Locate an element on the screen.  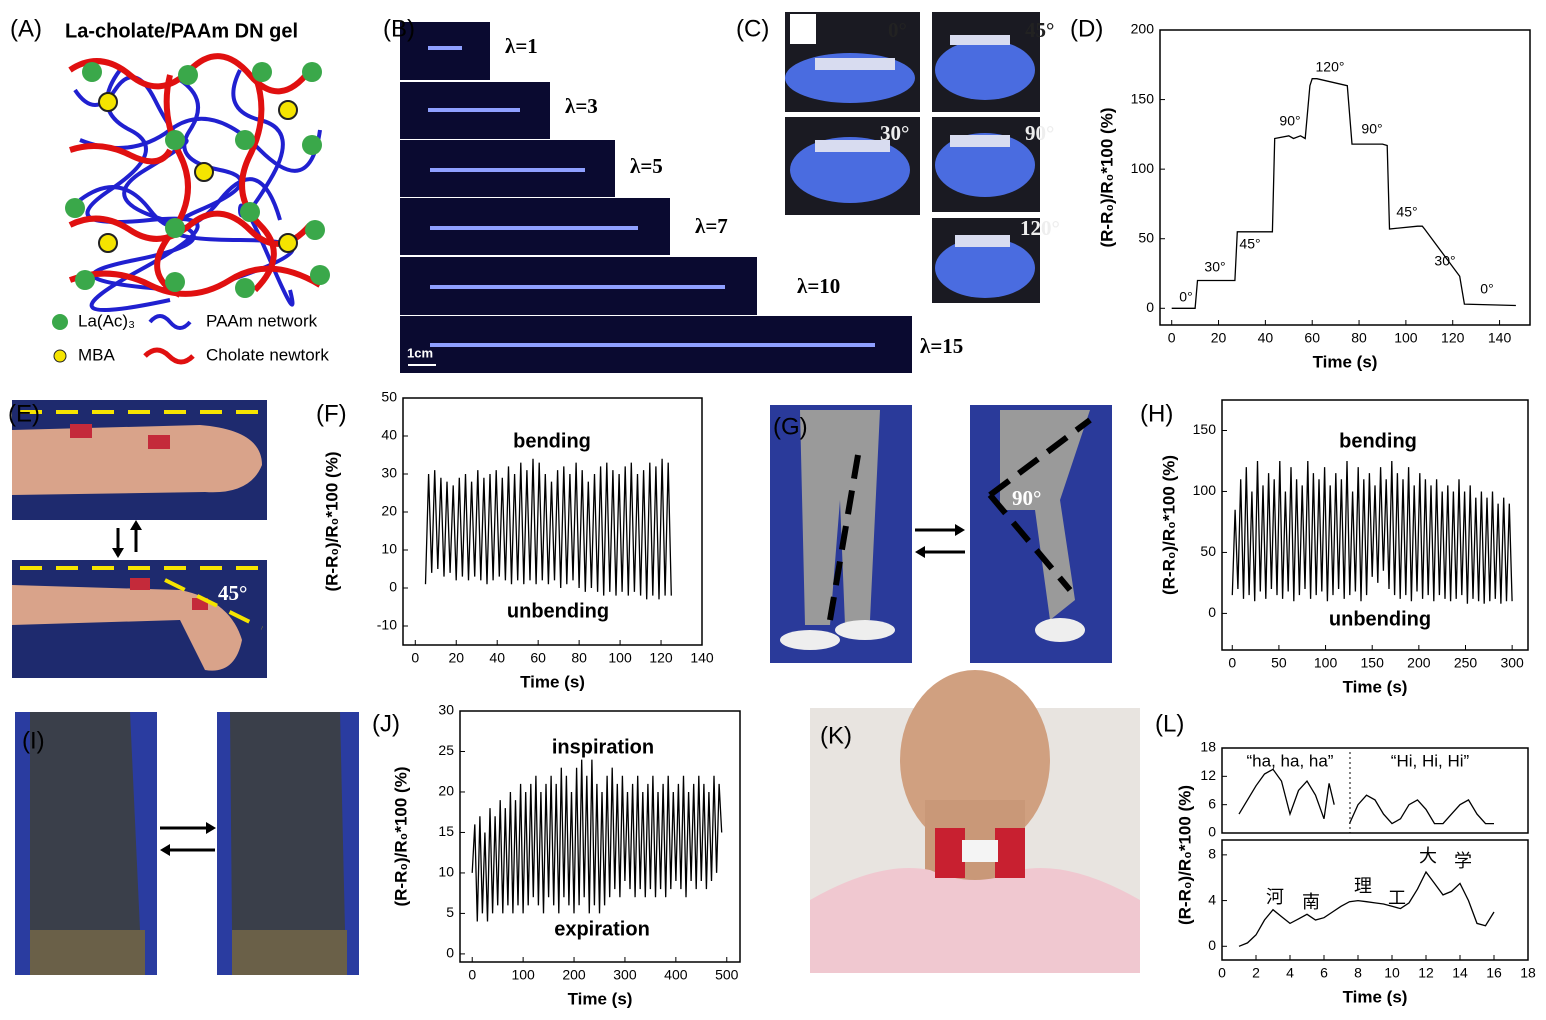
panel-label: (D) is located at coordinates (1086, 28).